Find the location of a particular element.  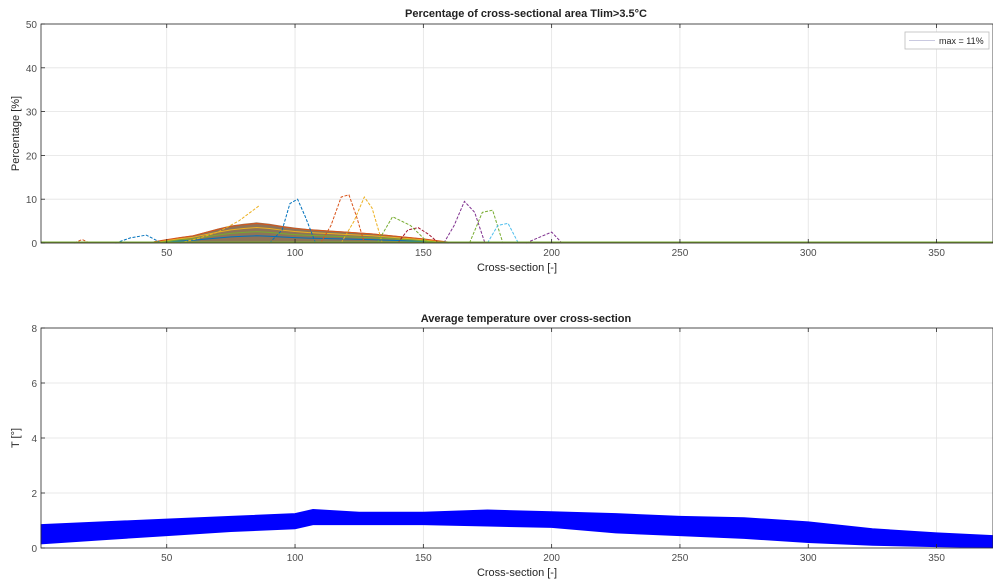

temperature-chart-plot-area is located at coordinates (516, 528).